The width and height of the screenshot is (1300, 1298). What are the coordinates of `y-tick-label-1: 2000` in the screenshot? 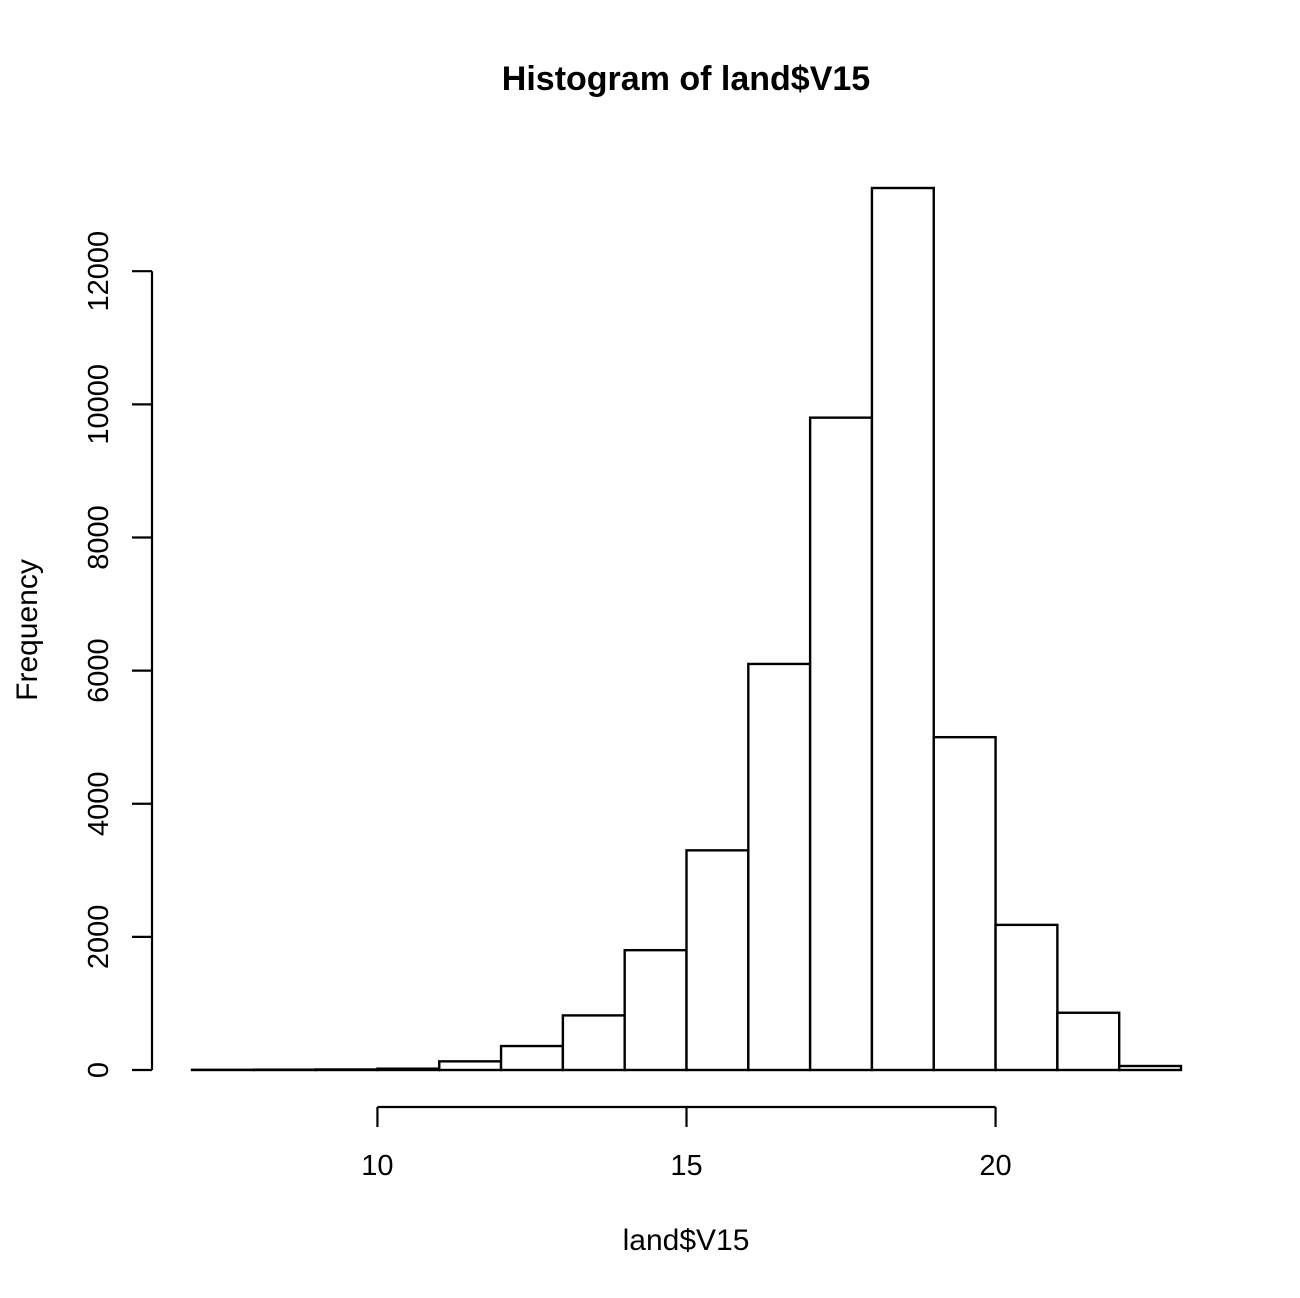 It's located at (99, 937).